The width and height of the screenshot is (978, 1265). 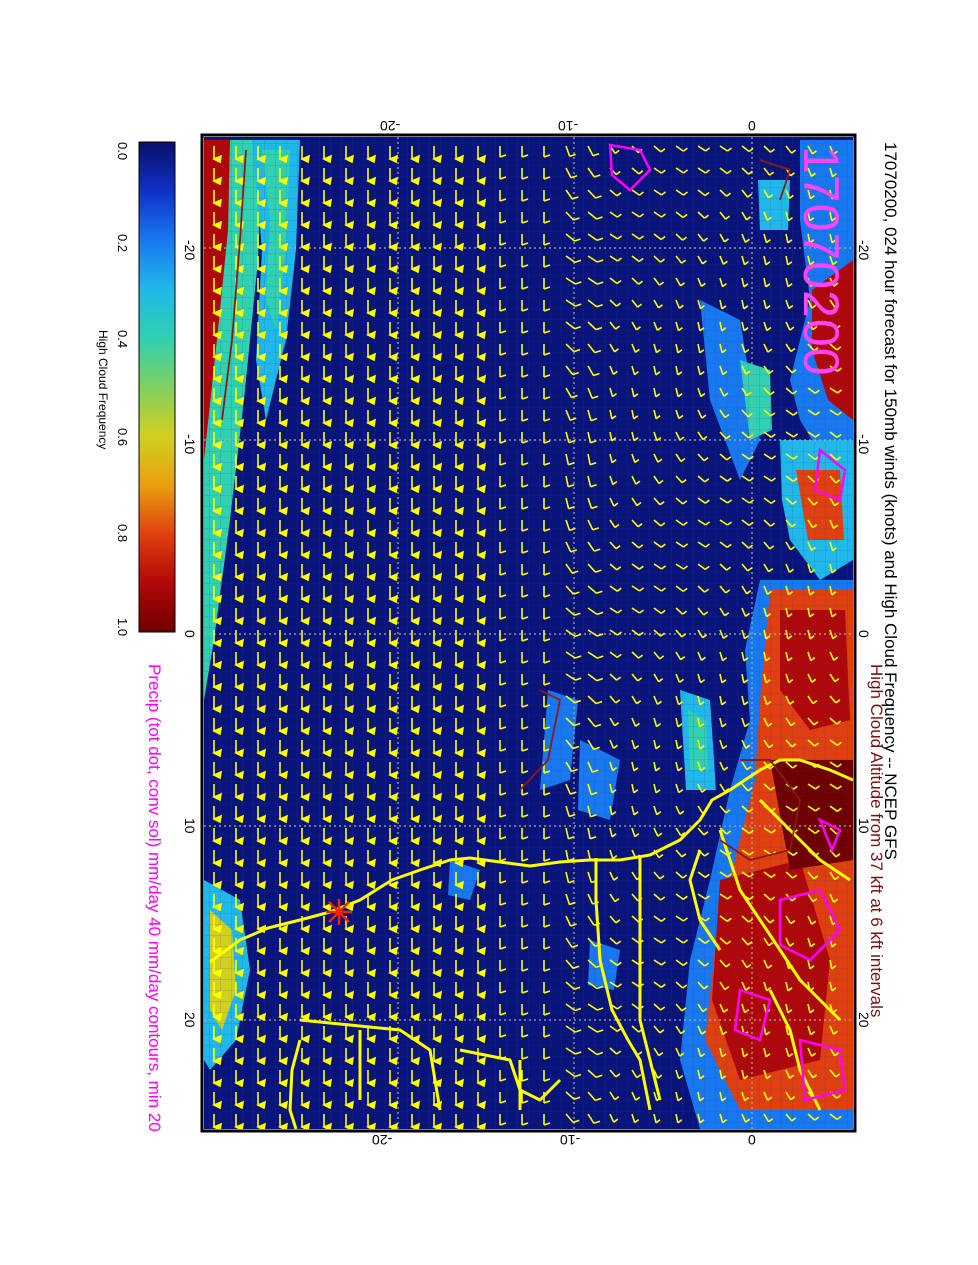 What do you see at coordinates (570, 1140) in the screenshot?
I see `bottom-axis-tick: -10` at bounding box center [570, 1140].